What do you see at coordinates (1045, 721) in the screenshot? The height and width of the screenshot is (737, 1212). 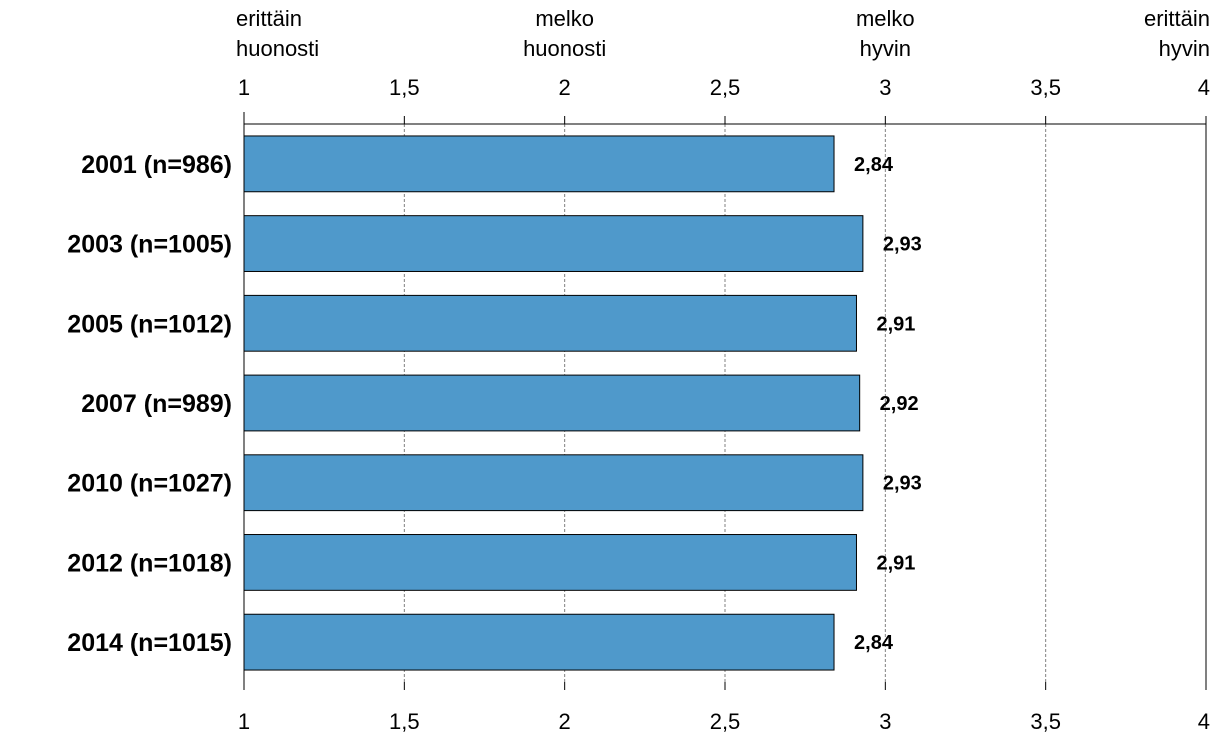 I see `bottom-tick-label: 3,5` at bounding box center [1045, 721].